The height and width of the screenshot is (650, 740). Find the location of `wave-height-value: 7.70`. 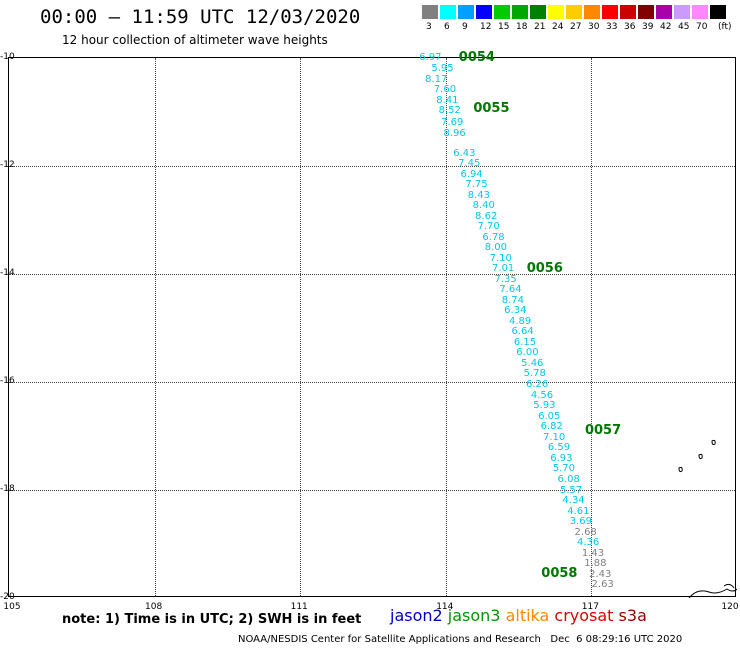

wave-height-value: 7.70 is located at coordinates (488, 227).